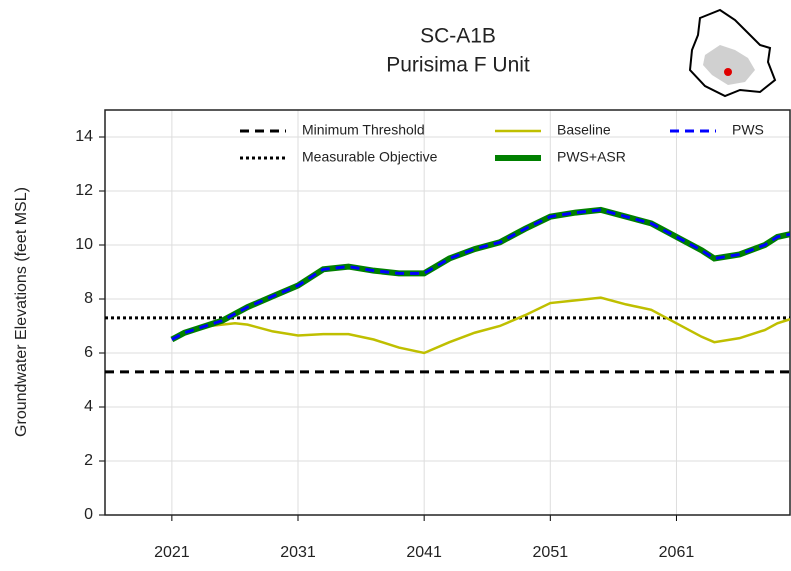  What do you see at coordinates (591, 157) in the screenshot?
I see `legend-label: PWS+ASR` at bounding box center [591, 157].